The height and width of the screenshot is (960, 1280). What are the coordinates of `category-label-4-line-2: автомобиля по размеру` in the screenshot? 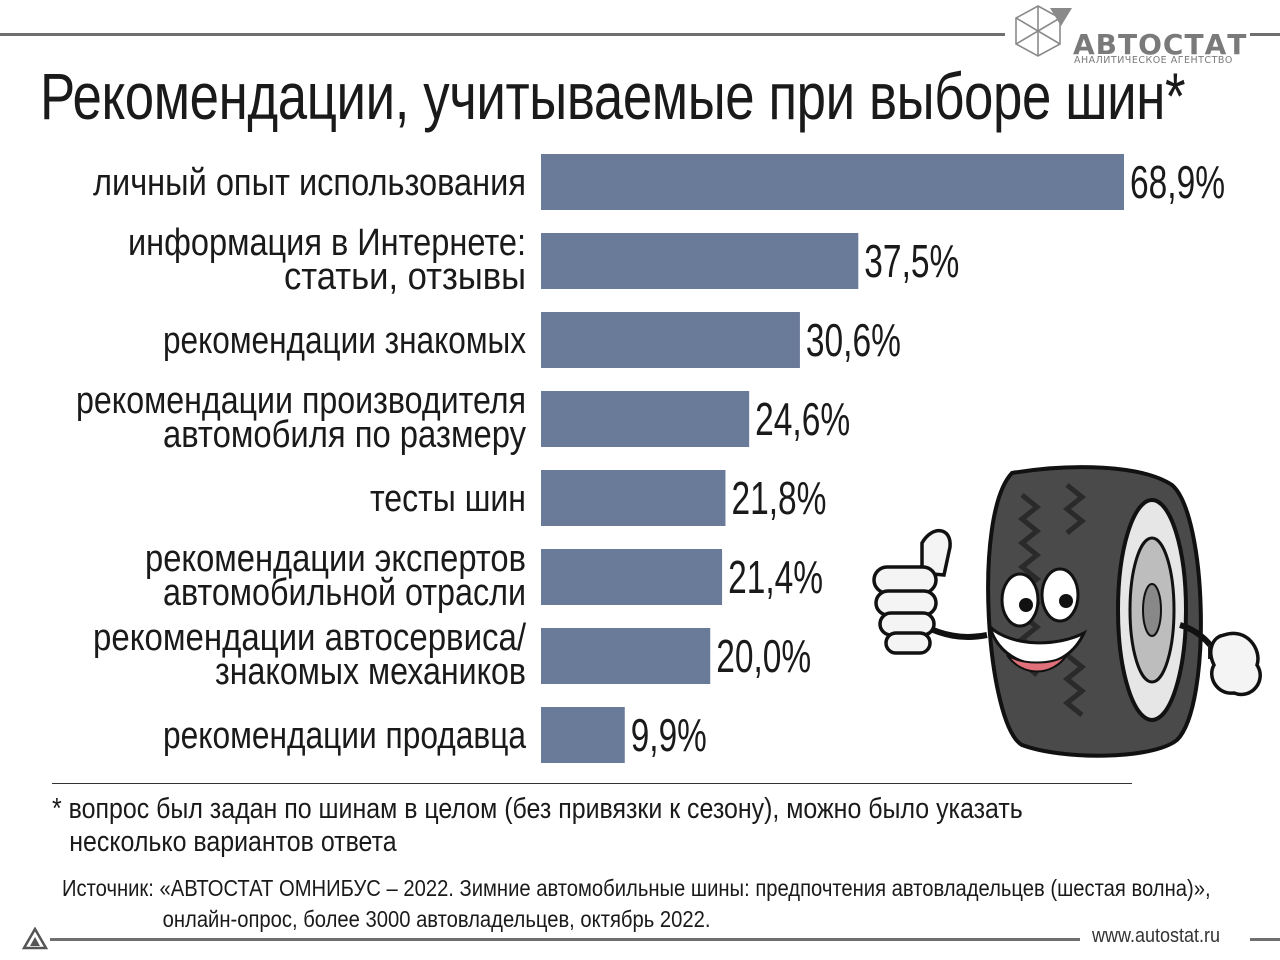 It's located at (344, 435).